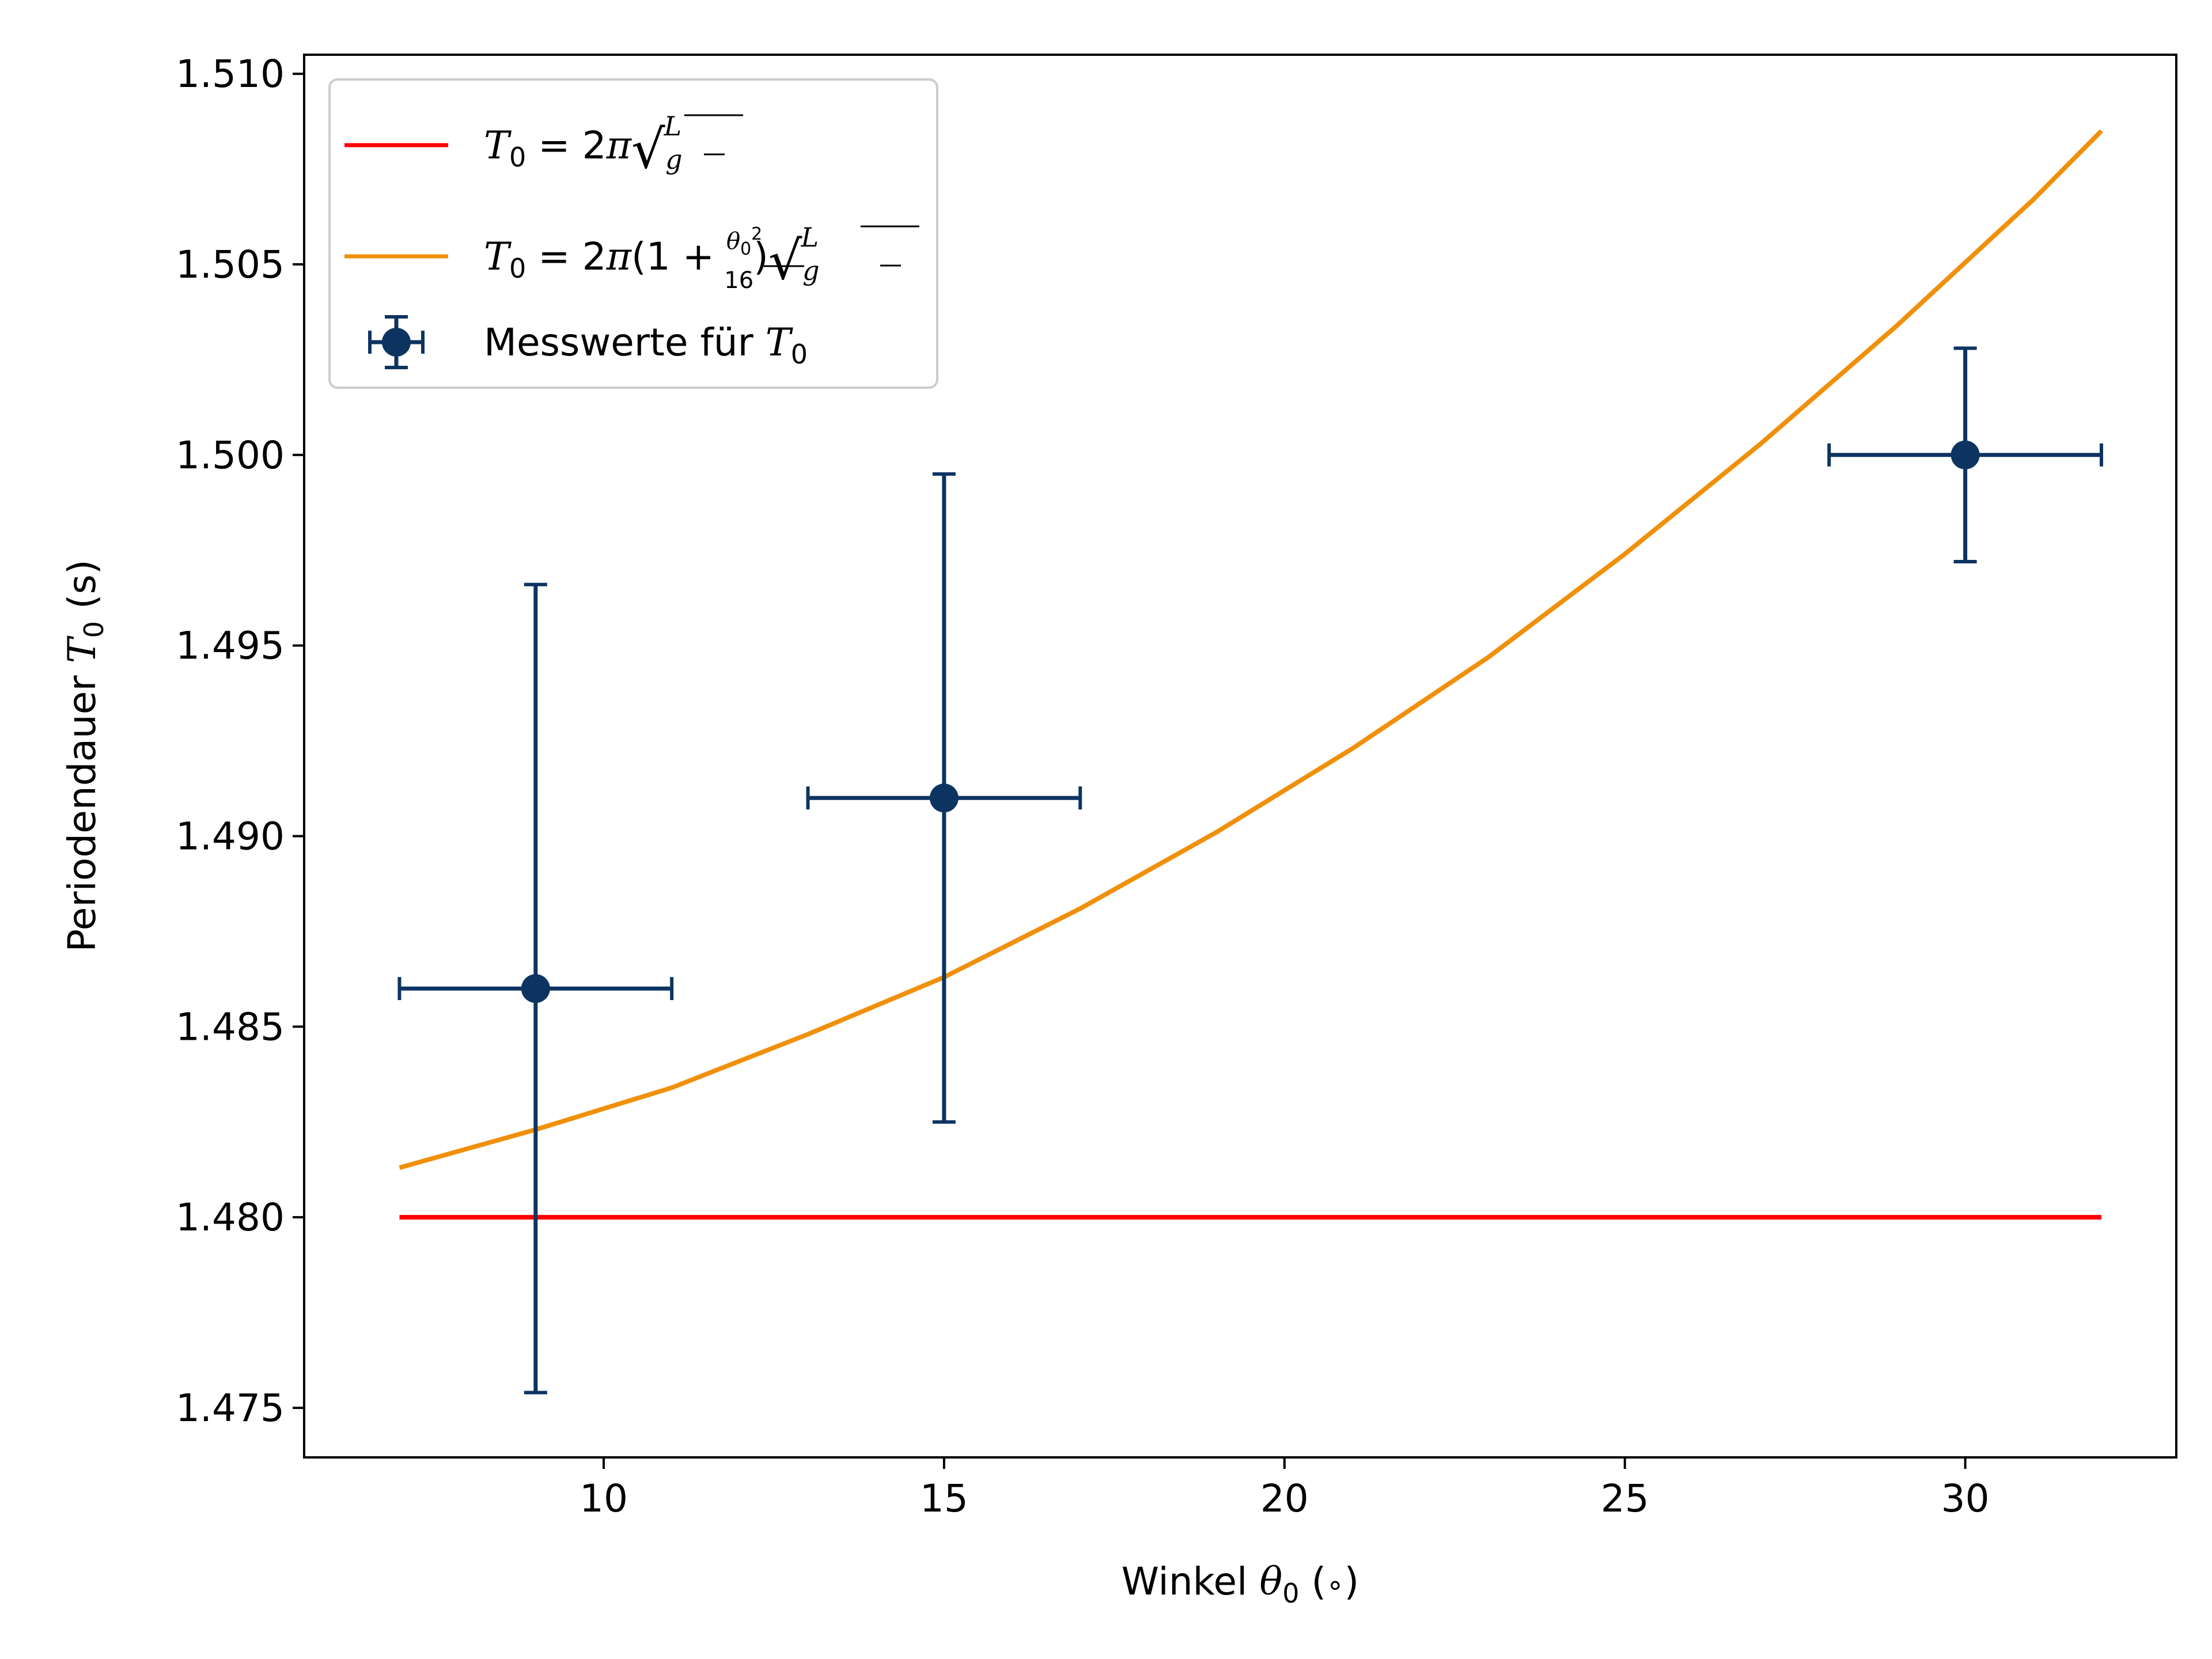 The width and height of the screenshot is (2212, 1659). I want to click on legend-entry-1: T0 = 2π√L g, so click(583, 145).